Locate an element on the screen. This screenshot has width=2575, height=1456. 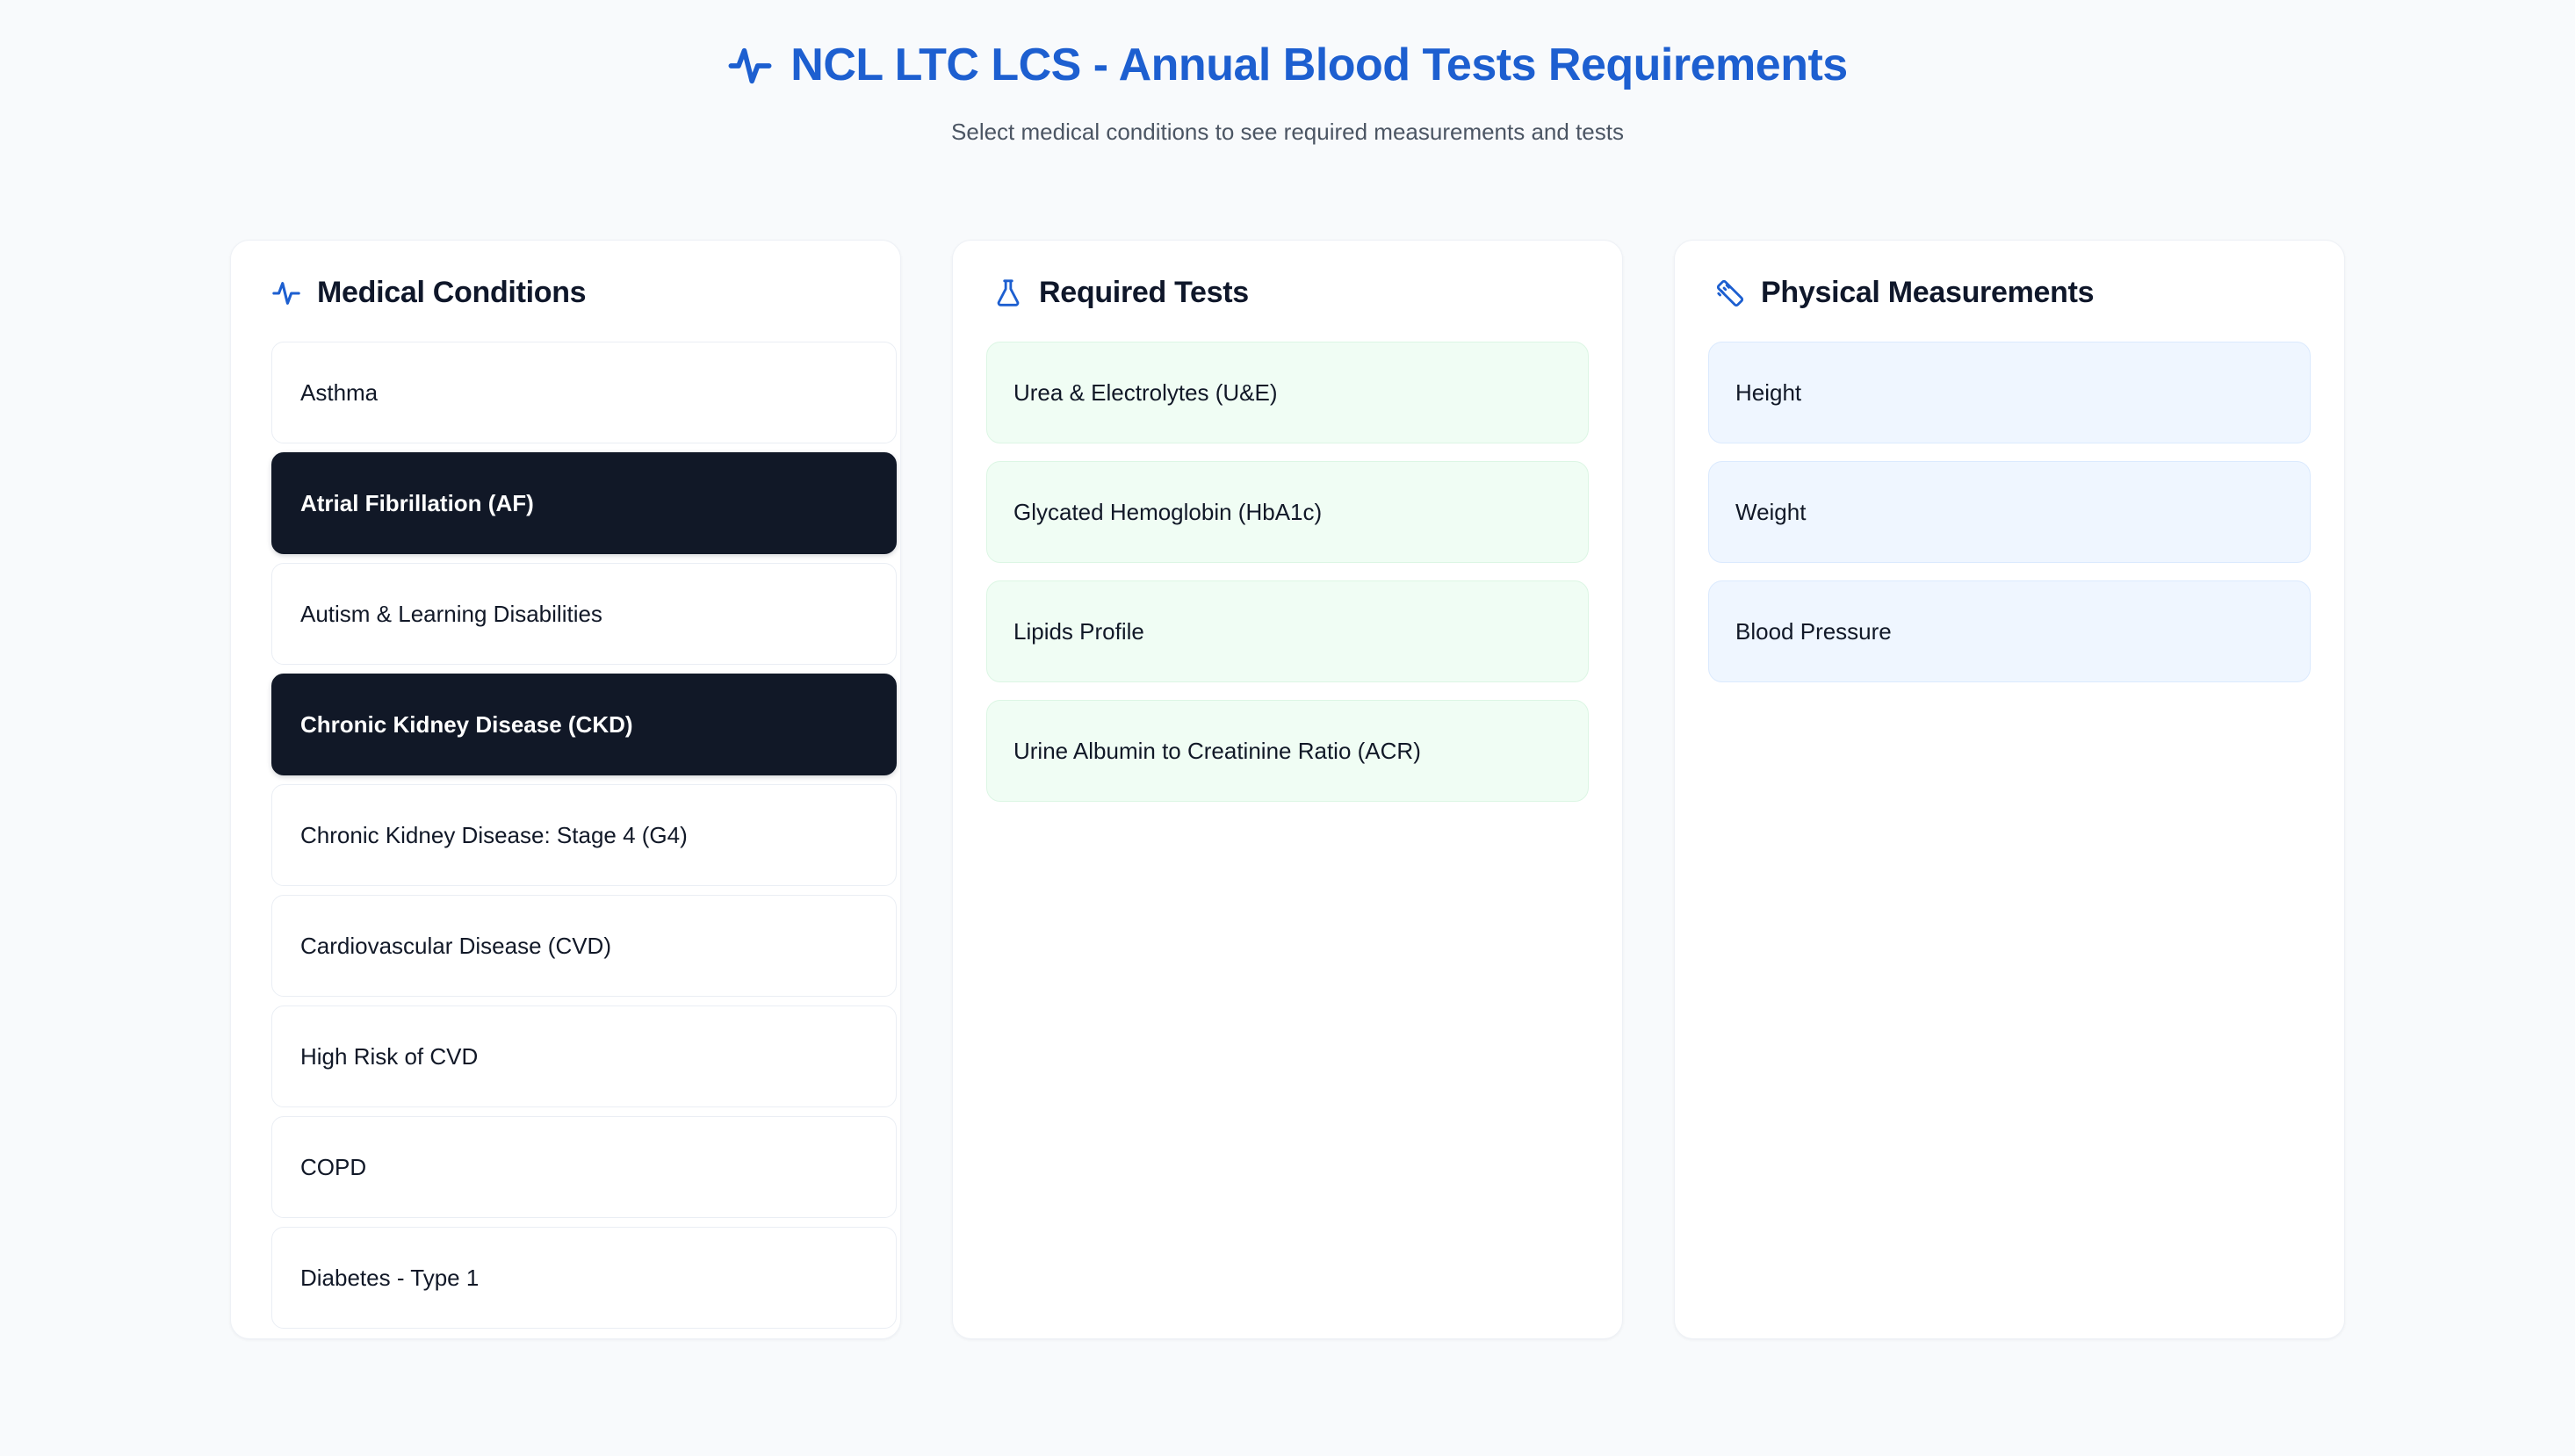
condition-item-label: Chronic Kidney Disease (CKD) is located at coordinates (467, 724).